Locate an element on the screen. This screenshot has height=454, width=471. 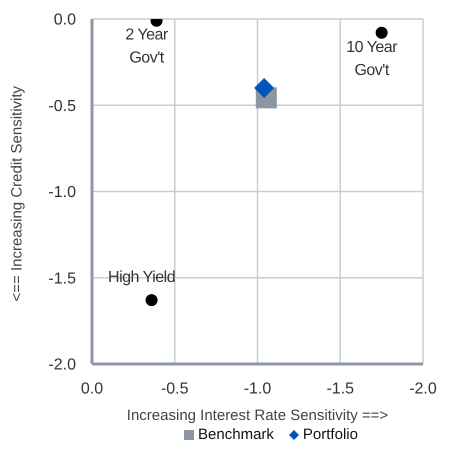
y-tick-label: -1.5 is located at coordinates (62, 279).